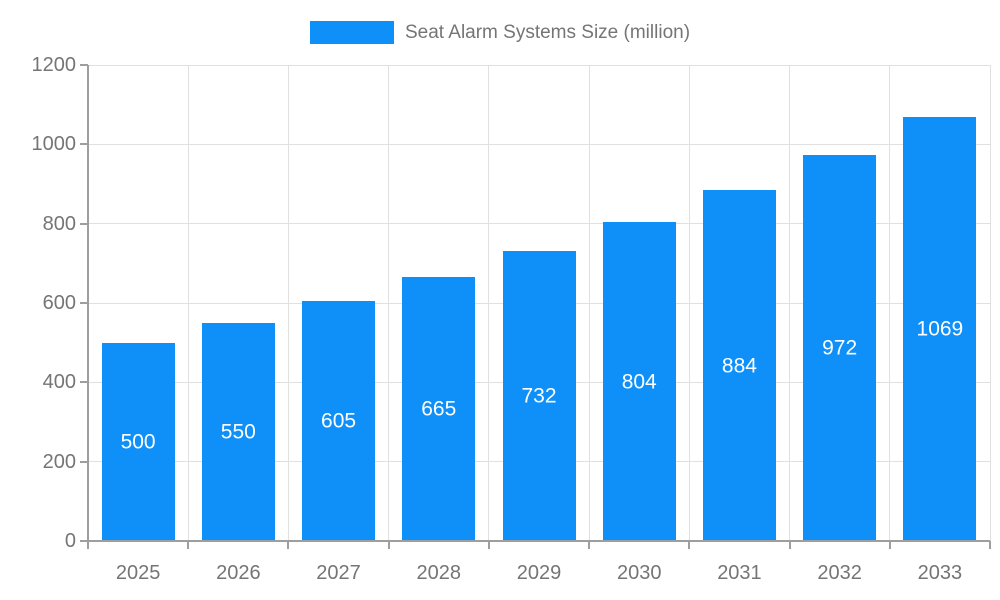  Describe the element at coordinates (59, 303) in the screenshot. I see `y-tick-label: 600` at that location.